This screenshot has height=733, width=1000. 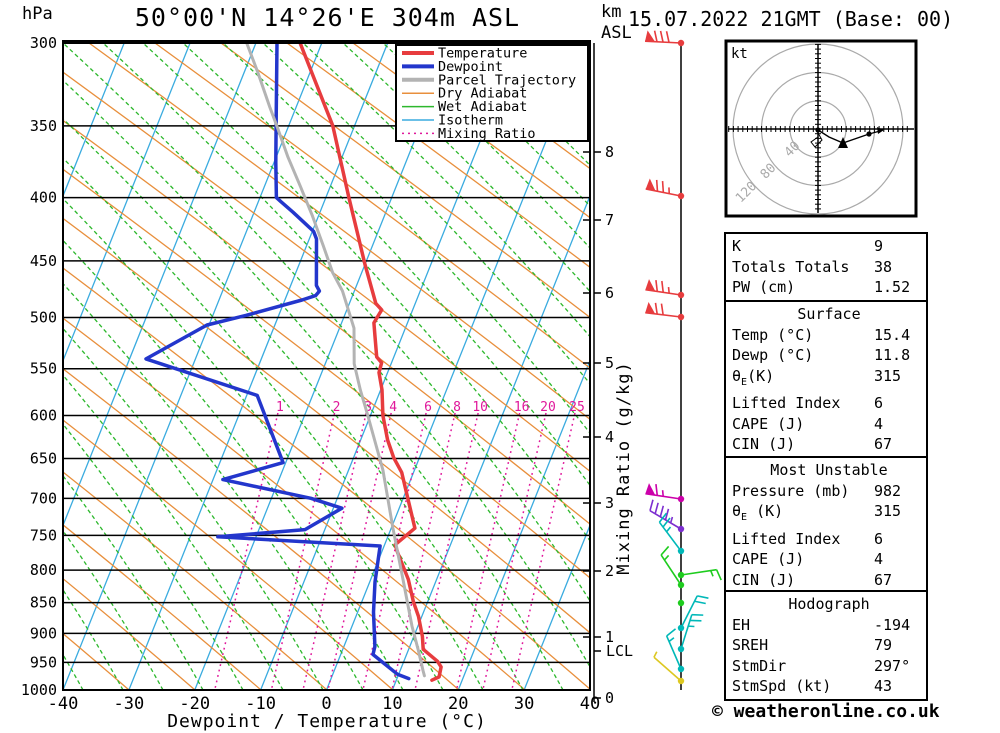 What do you see at coordinates (611, 12) in the screenshot?
I see `altitude-unit-km: km` at bounding box center [611, 12].